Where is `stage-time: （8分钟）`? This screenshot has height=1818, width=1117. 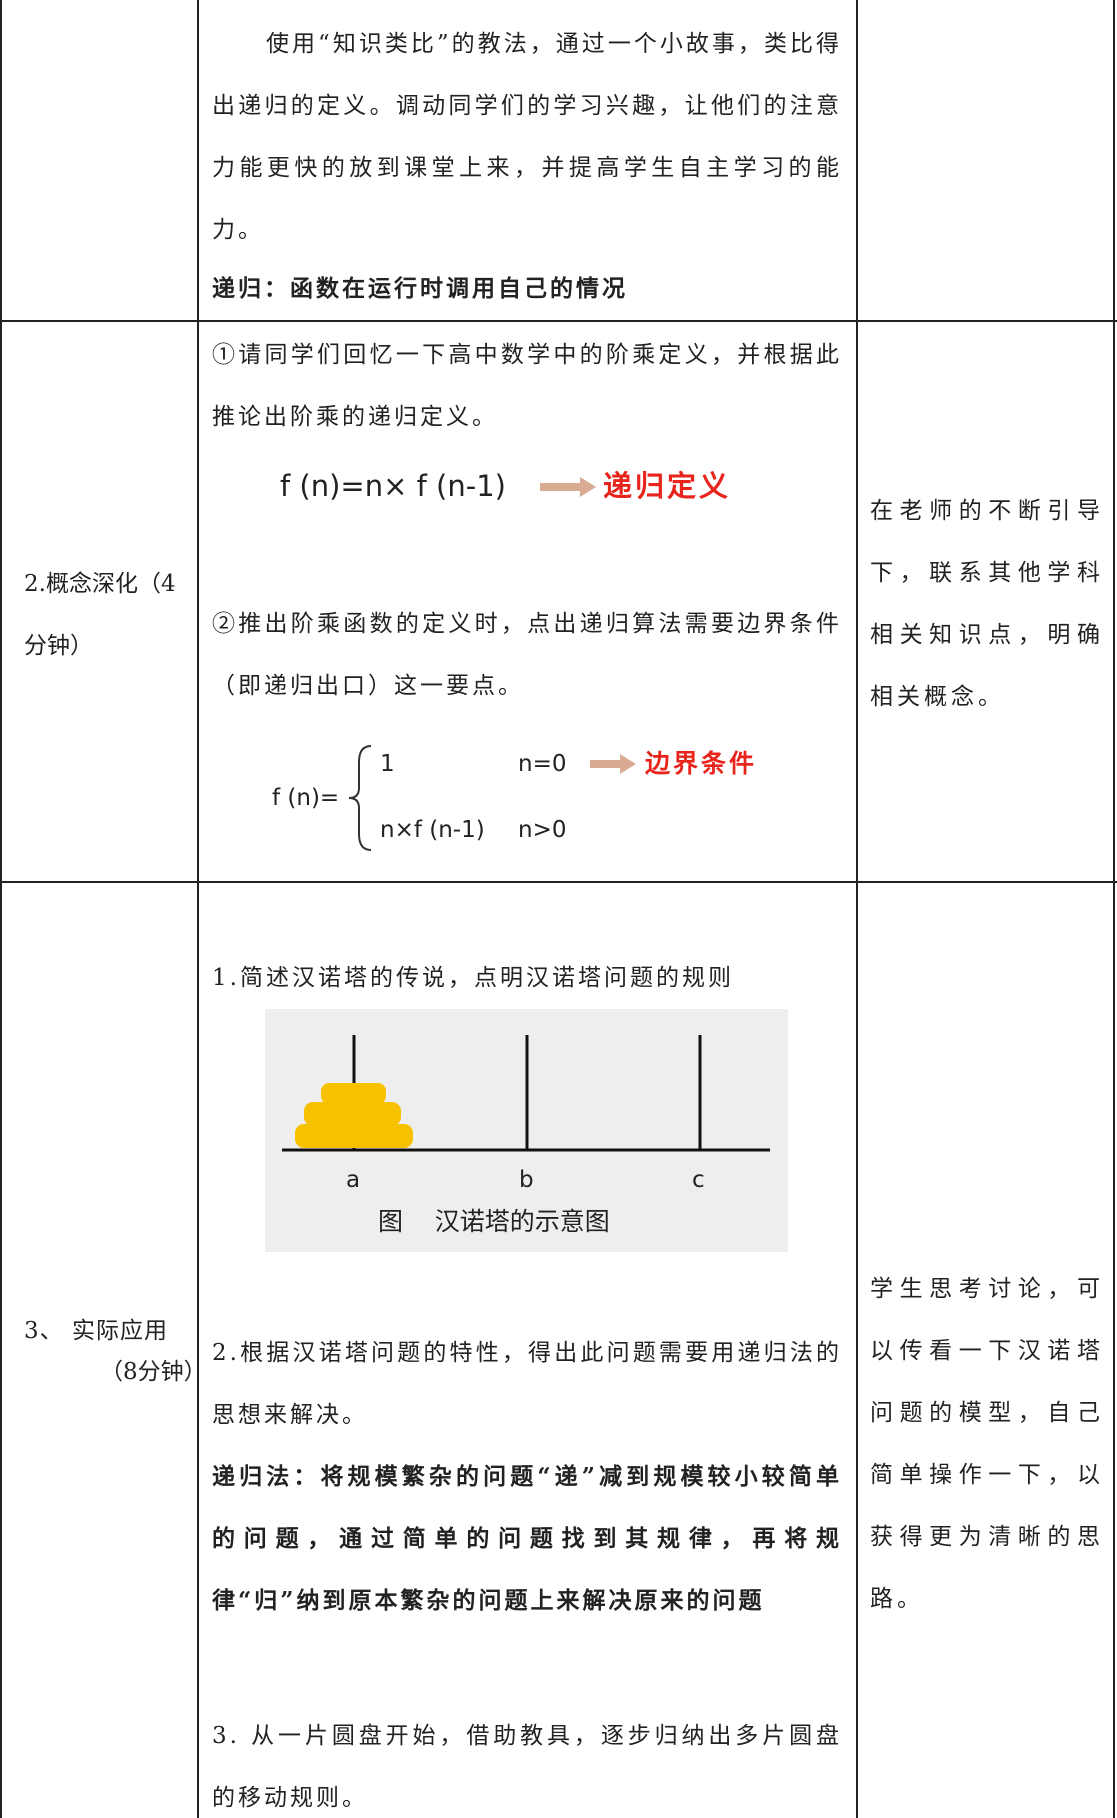
stage-time: （8分钟） is located at coordinates (153, 1372).